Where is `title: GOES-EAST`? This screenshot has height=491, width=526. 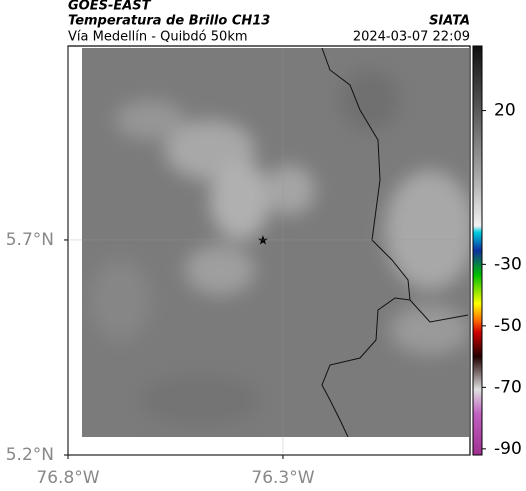
title: GOES-EAST is located at coordinates (110, 7).